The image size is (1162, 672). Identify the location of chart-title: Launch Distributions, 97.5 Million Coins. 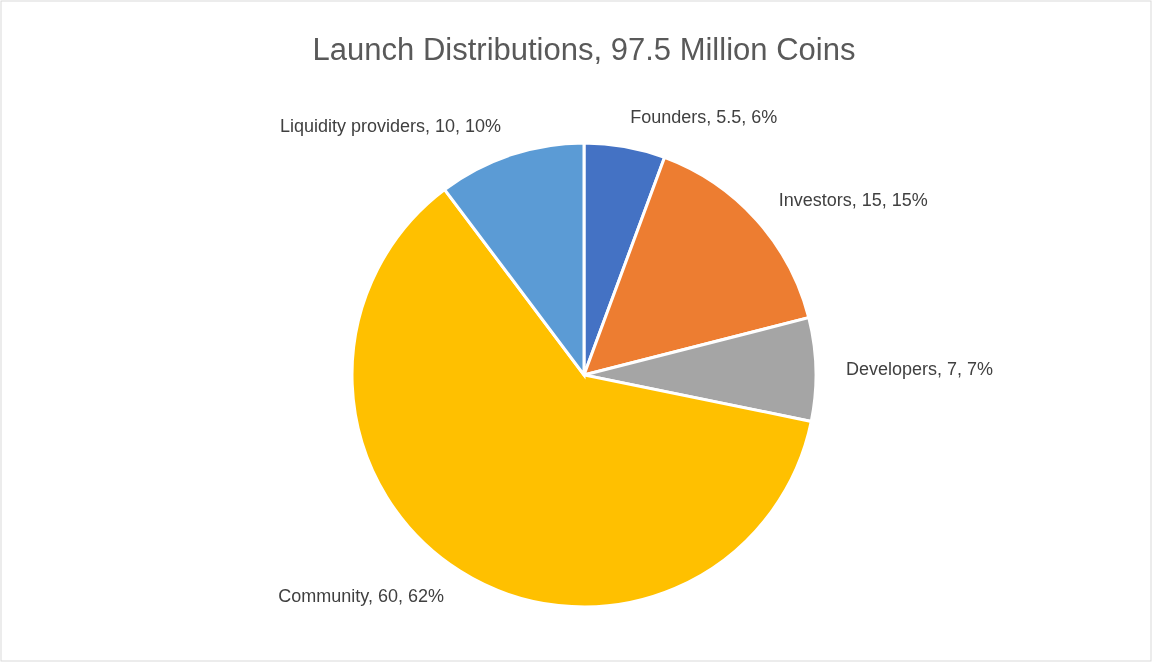
(584, 49).